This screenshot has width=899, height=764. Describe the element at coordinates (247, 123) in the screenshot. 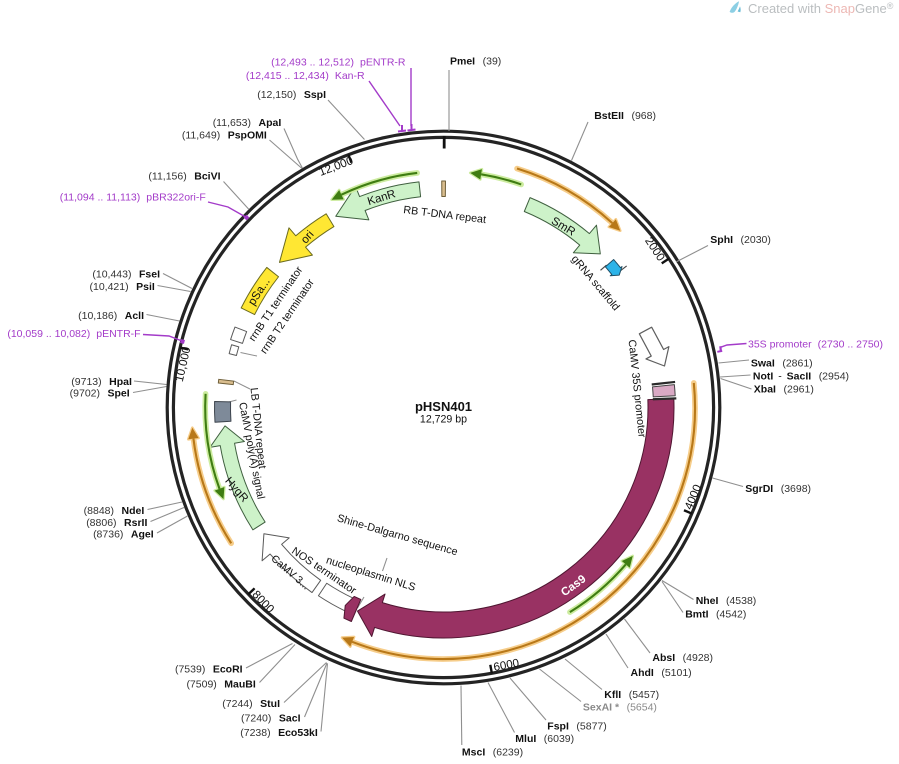

I see `svg-text: (11,653)ApaI` at that location.